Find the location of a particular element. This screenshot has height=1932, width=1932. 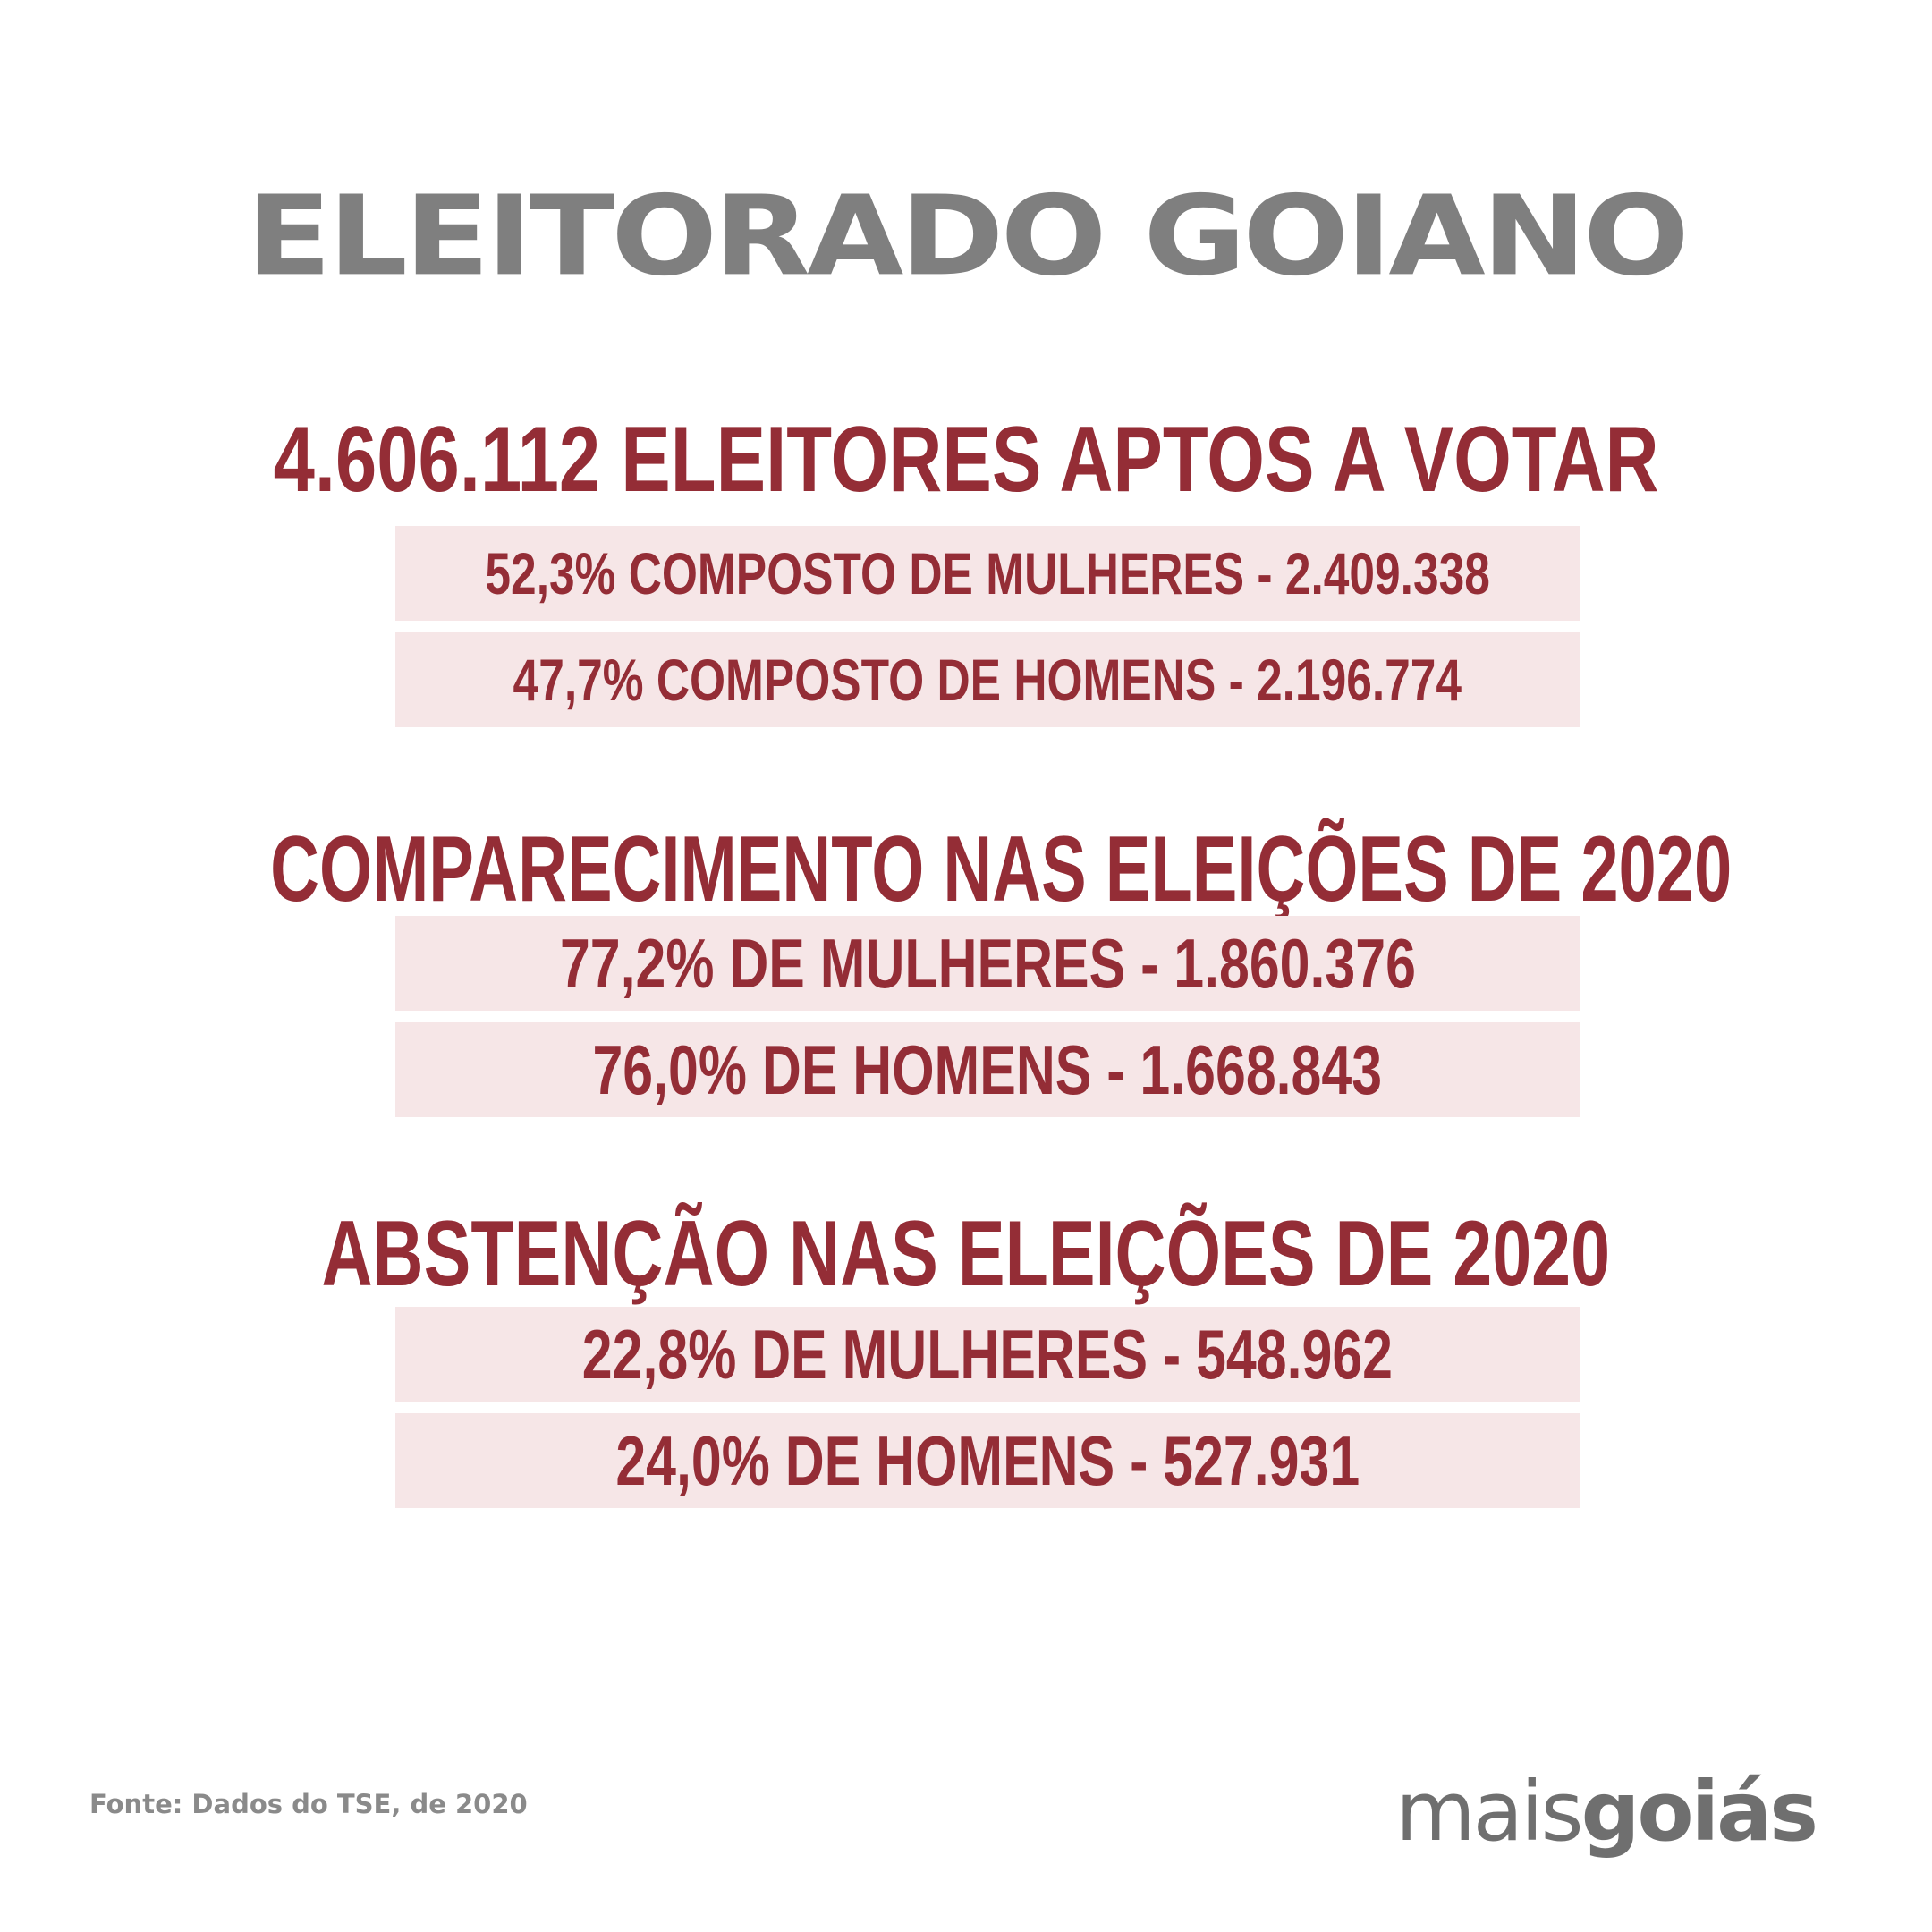

brand-logo: mais goiás is located at coordinates (1606, 1812).